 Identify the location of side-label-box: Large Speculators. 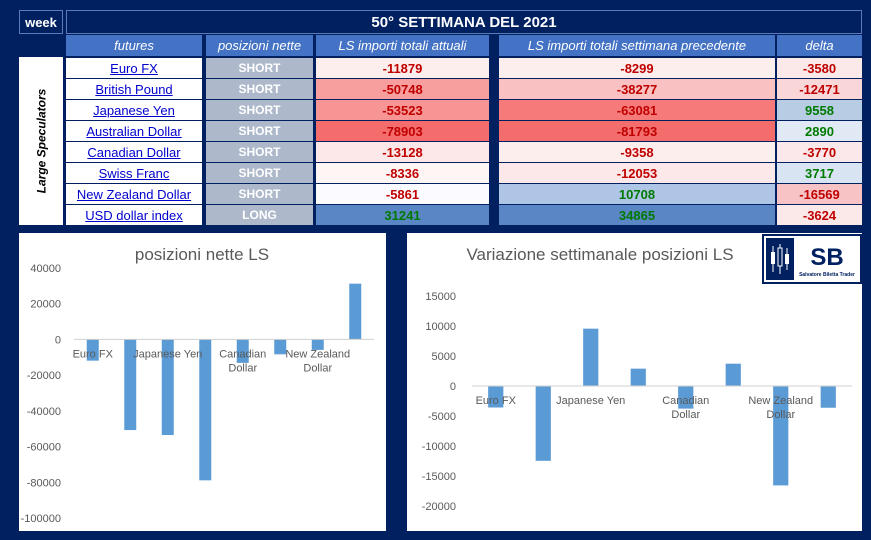
(41, 141).